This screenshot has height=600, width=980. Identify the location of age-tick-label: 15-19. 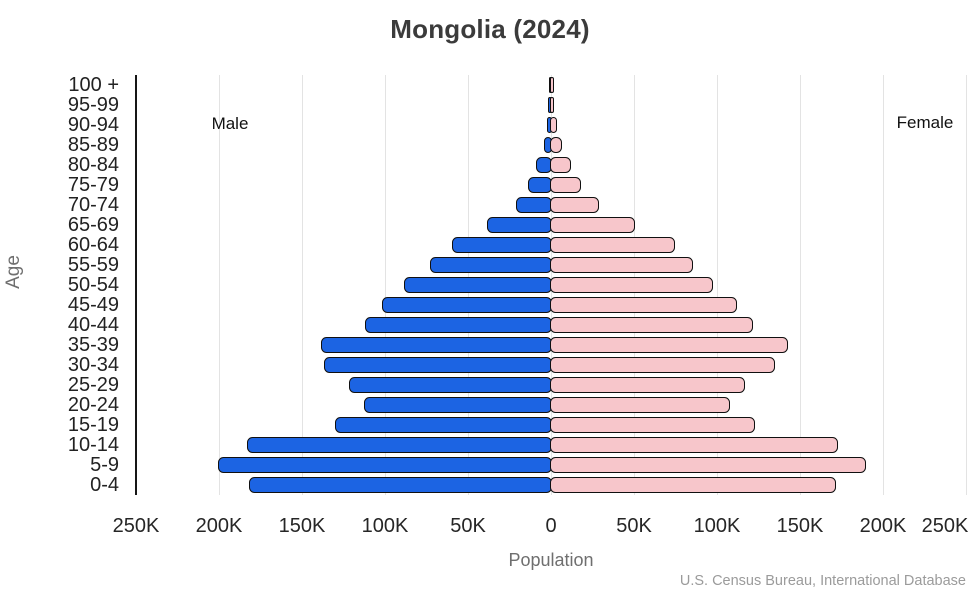
(93, 425).